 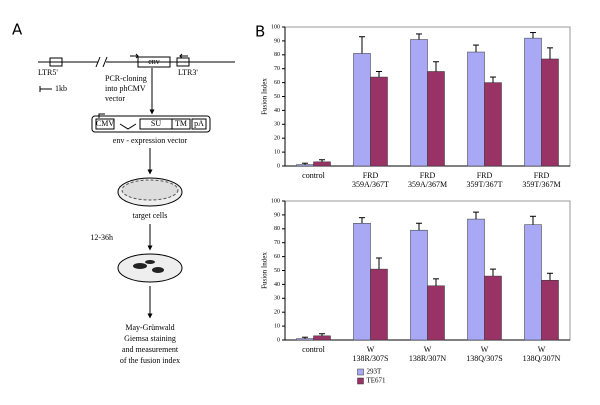 I want to click on x-tick-label: 138R/307S, so click(x=370, y=358).